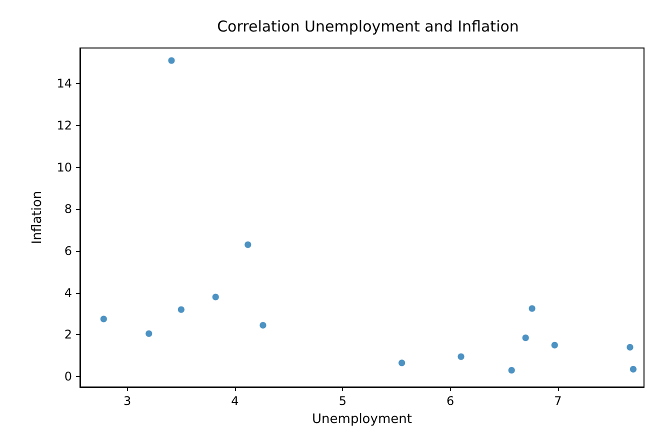  Describe the element at coordinates (68, 293) in the screenshot. I see `y-tick-label: 4` at that location.